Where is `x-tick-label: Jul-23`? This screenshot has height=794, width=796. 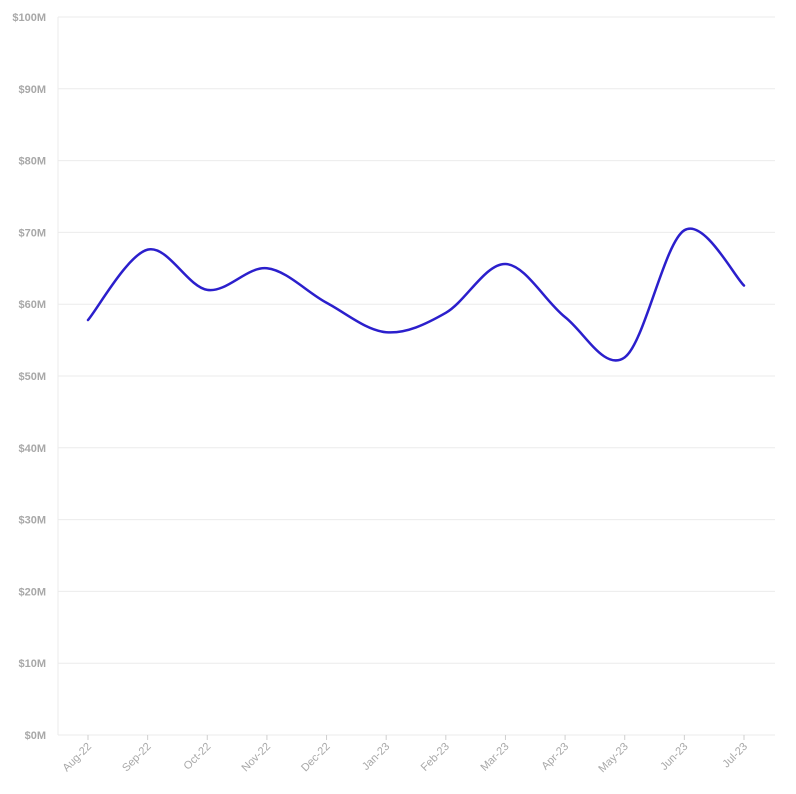 x-tick-label: Jul-23 is located at coordinates (735, 756).